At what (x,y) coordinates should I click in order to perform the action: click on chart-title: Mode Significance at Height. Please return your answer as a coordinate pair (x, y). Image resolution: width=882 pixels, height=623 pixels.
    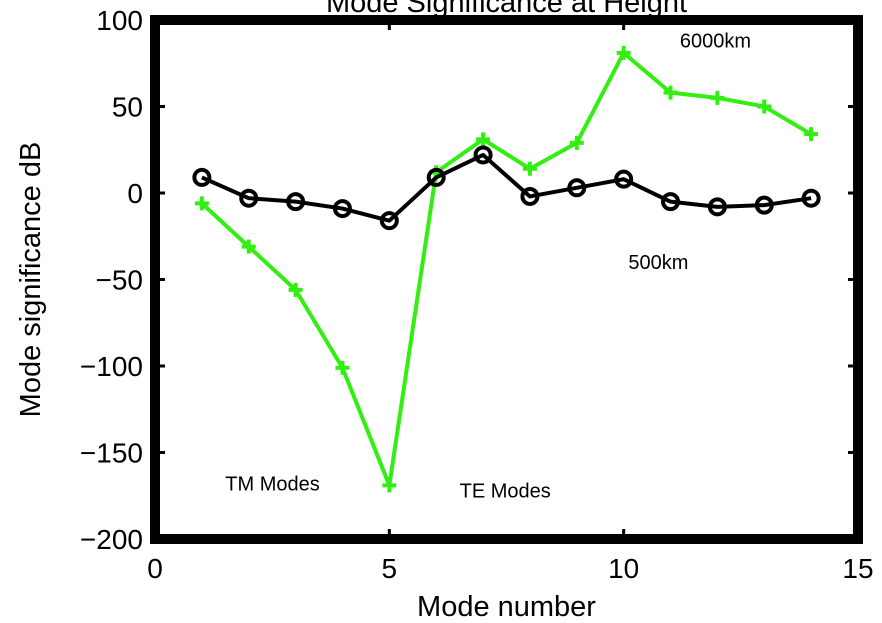
    Looking at the image, I should click on (506, 9).